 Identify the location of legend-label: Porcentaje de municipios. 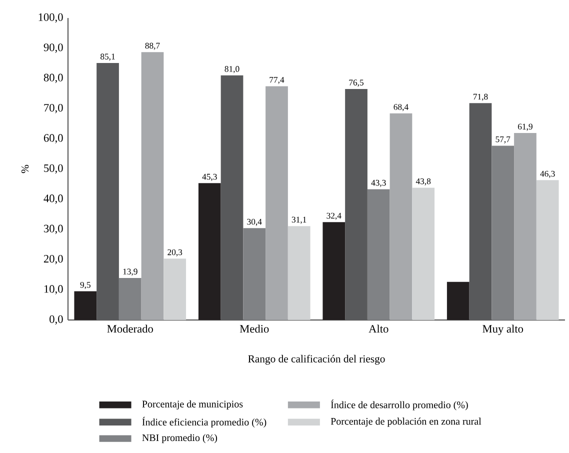
(192, 405).